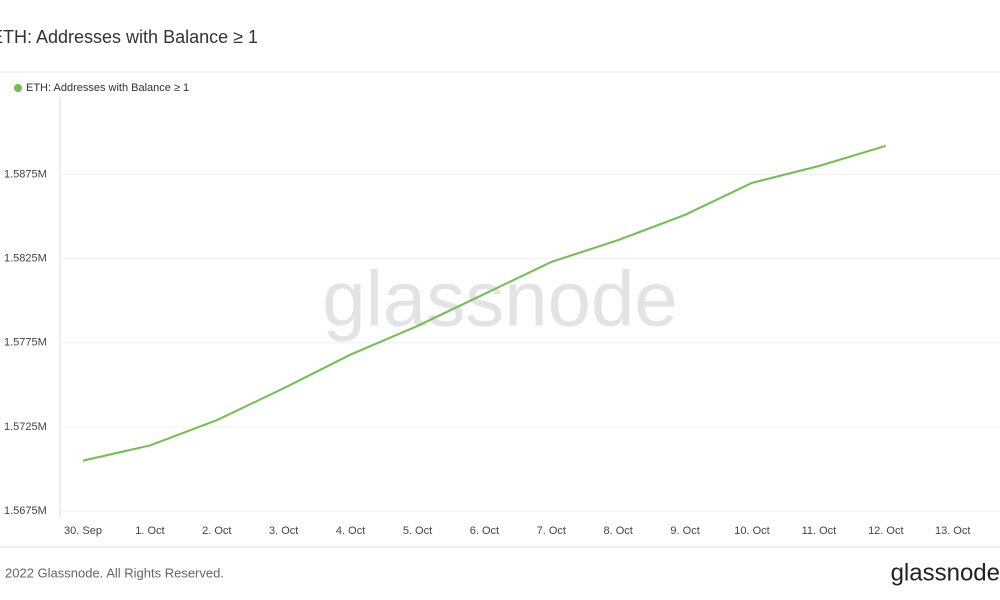 The image size is (1000, 600). What do you see at coordinates (114, 572) in the screenshot?
I see `footer: 2022 Glassnode. All Rights Reserved.` at bounding box center [114, 572].